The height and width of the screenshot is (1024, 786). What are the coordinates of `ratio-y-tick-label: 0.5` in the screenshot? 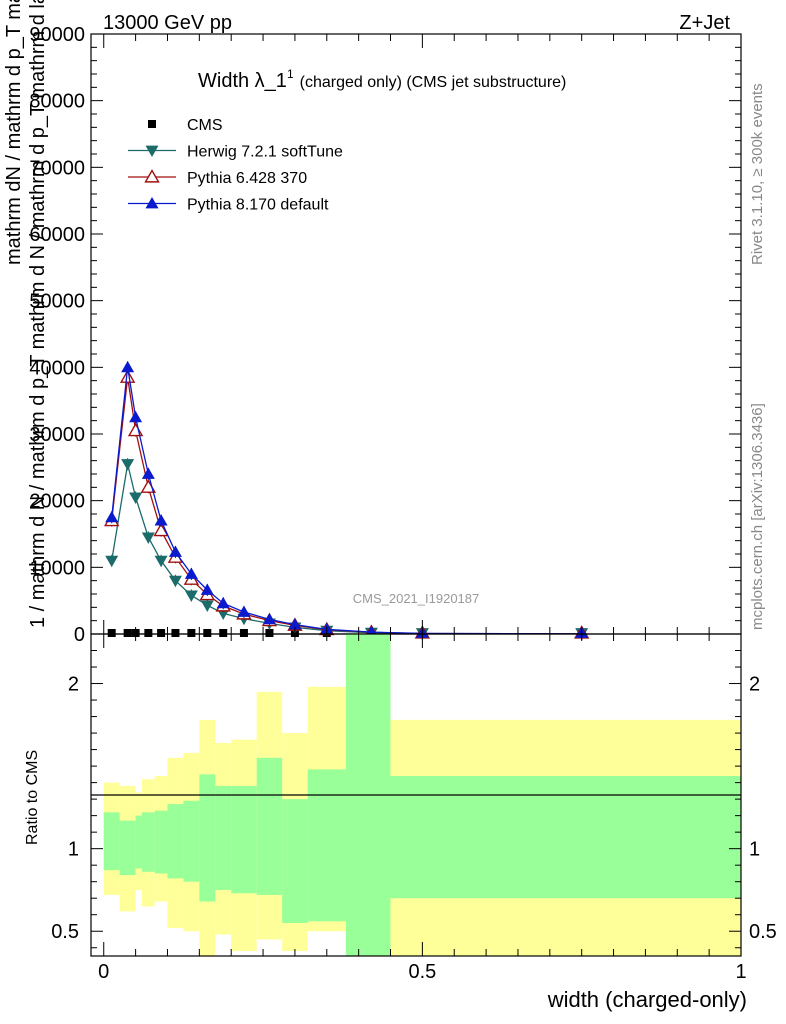 It's located at (65, 932).